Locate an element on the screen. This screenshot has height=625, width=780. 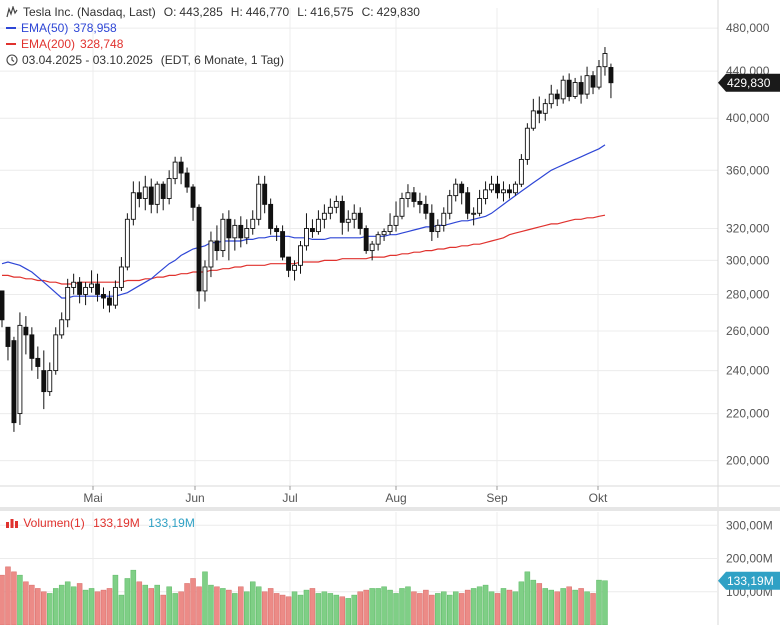
chart-type-icon is located at coordinates (12, 12).